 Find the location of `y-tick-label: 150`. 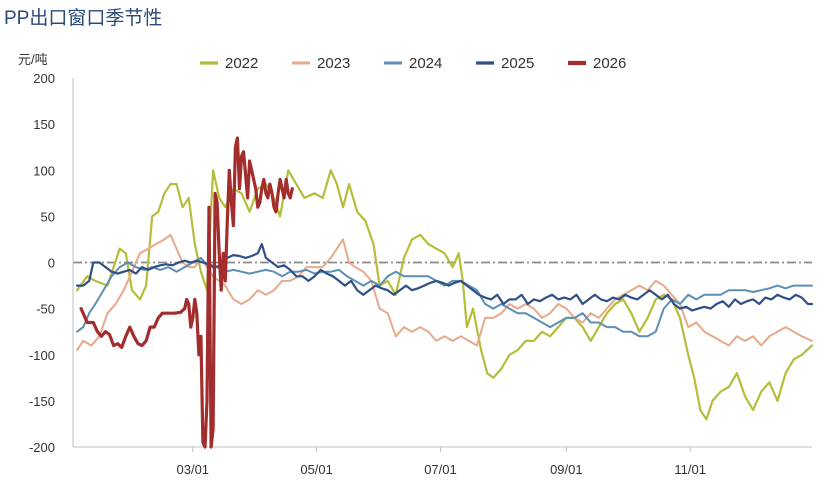

y-tick-label: 150 is located at coordinates (44, 124).